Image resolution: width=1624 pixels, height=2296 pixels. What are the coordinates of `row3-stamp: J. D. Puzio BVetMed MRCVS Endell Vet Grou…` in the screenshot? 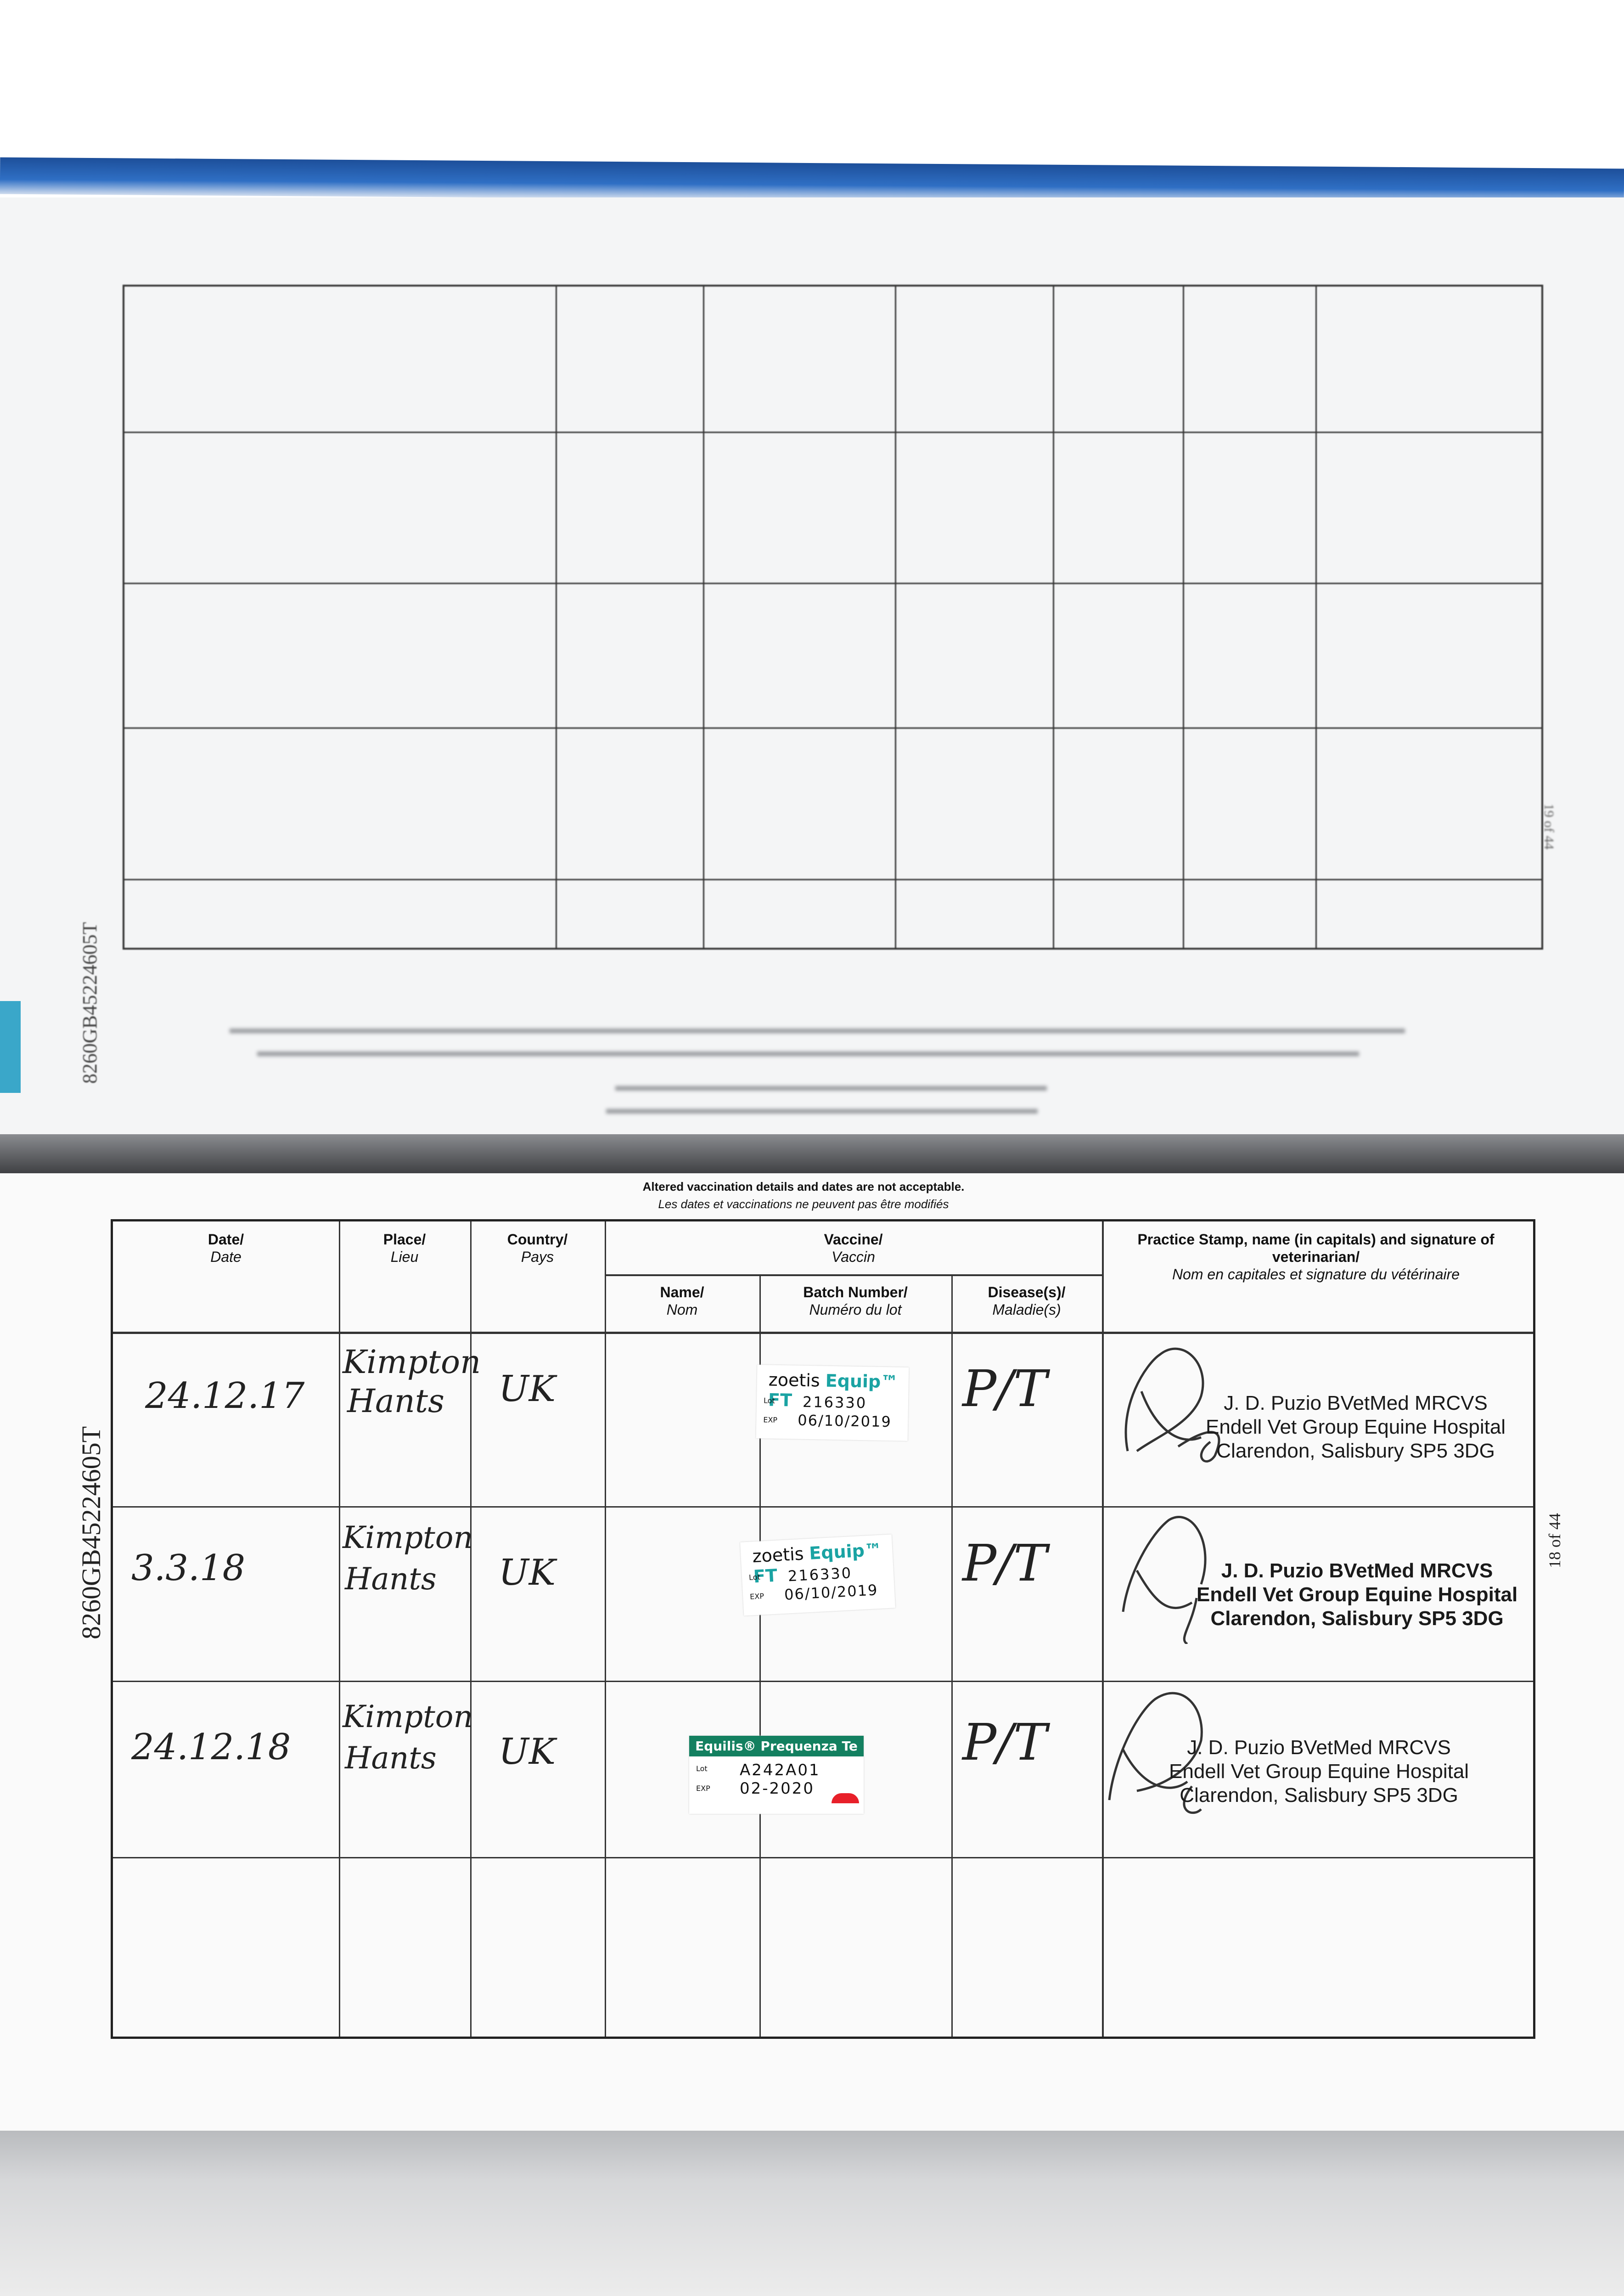 It's located at (1319, 1771).